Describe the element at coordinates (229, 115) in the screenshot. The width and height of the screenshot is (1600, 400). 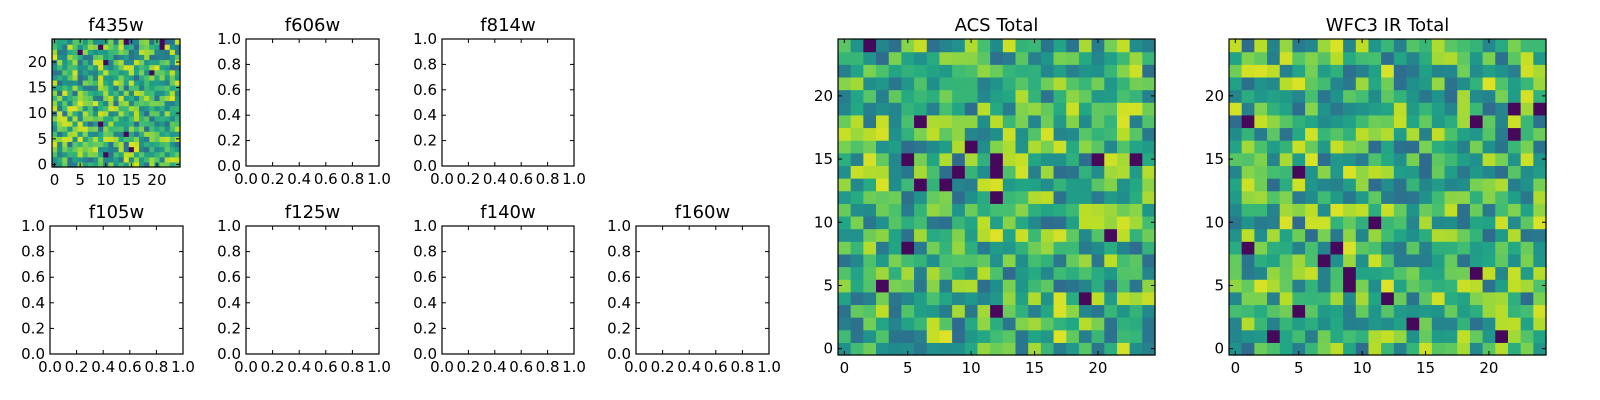
I see `y-tick-label: 0.4` at that location.